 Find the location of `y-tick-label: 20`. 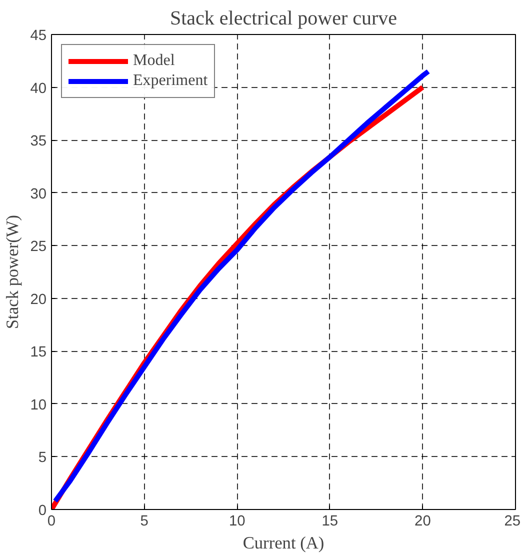

y-tick-label: 20 is located at coordinates (38, 300).